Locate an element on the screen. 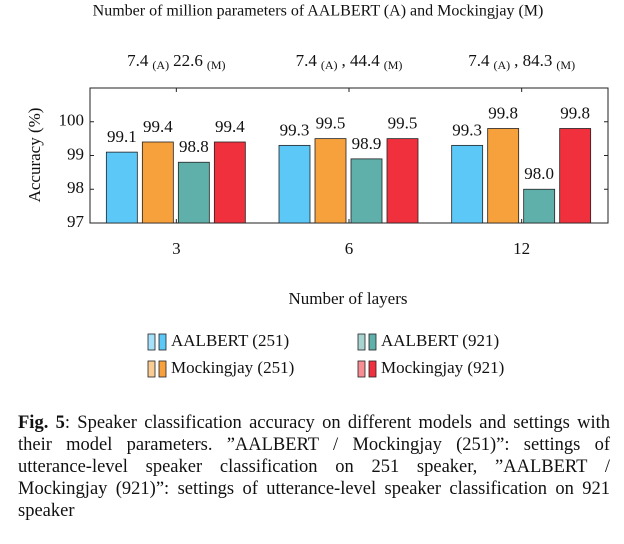 The width and height of the screenshot is (624, 544). caption-label: Fig. 5 is located at coordinates (41, 423).